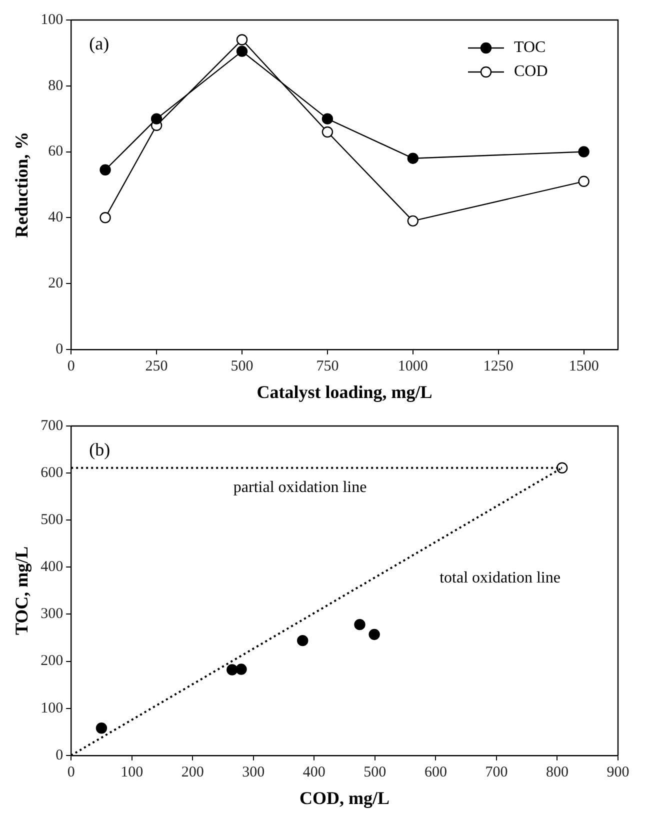 The height and width of the screenshot is (827, 651). I want to click on x-tick-label: 100, so click(132, 772).